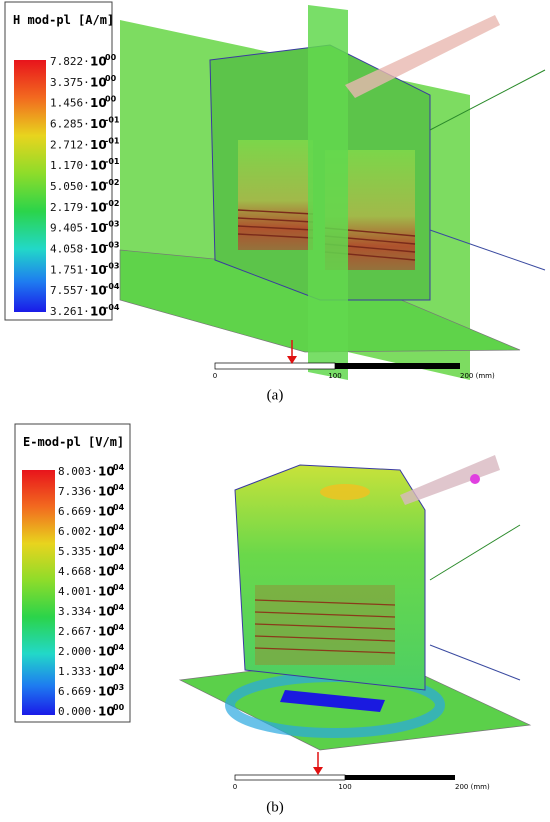 This screenshot has height=822, width=550. What do you see at coordinates (70, 144) in the screenshot?
I see `legend-mantissa: 2.712·` at bounding box center [70, 144].